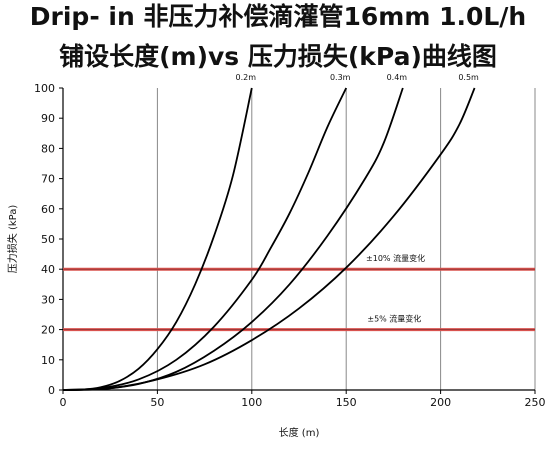  I want to click on x-tick-label: 200, so click(440, 402).